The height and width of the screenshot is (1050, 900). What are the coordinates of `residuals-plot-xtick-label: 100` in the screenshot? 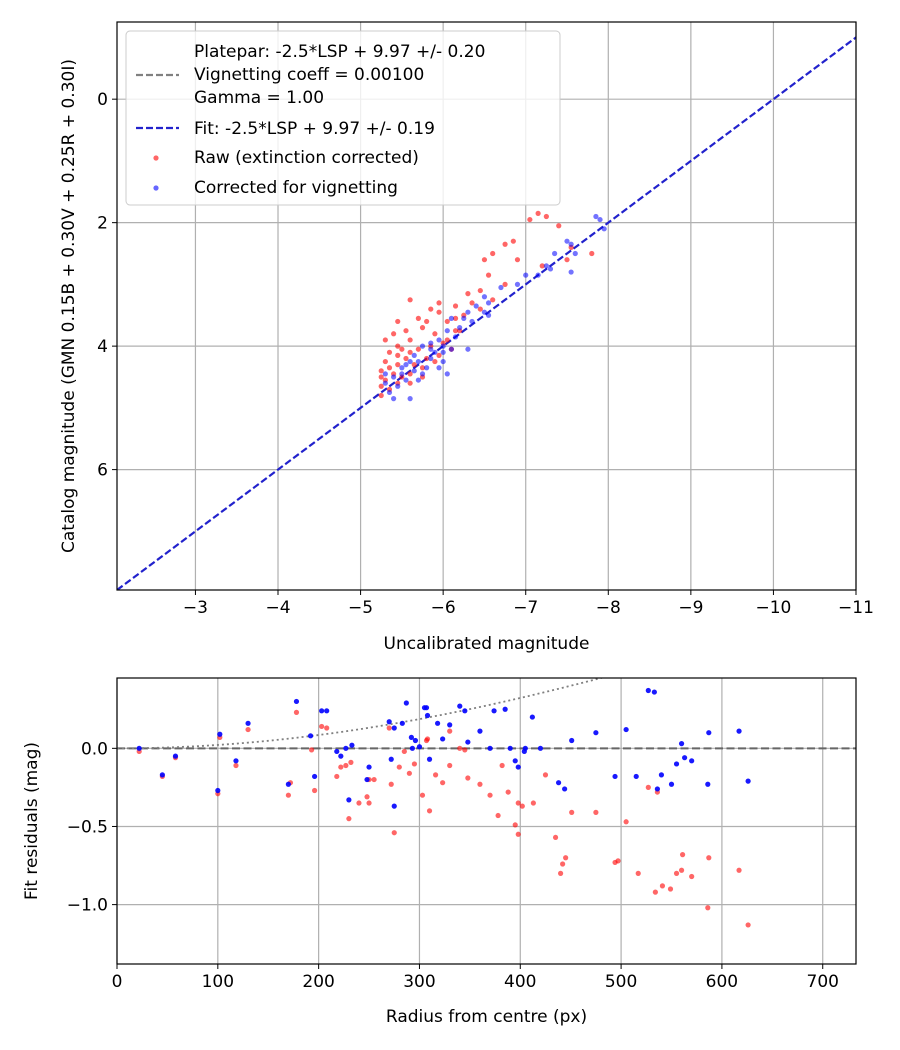 It's located at (218, 982).